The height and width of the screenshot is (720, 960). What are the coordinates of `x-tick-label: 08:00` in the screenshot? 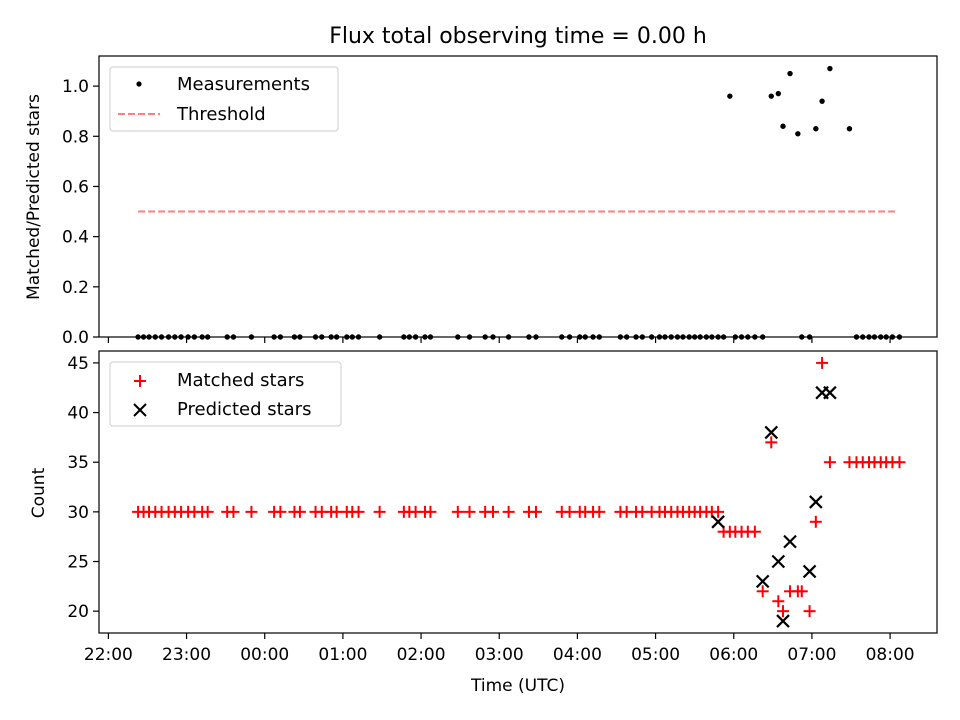 It's located at (890, 655).